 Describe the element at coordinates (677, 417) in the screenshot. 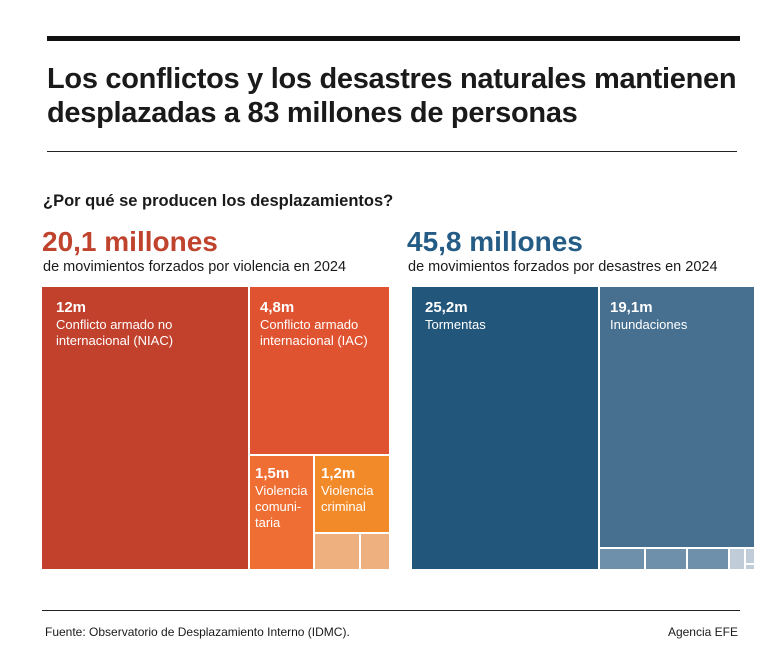

I see `treemap-cell-inundaciones: 19,1m Inundaciones` at that location.